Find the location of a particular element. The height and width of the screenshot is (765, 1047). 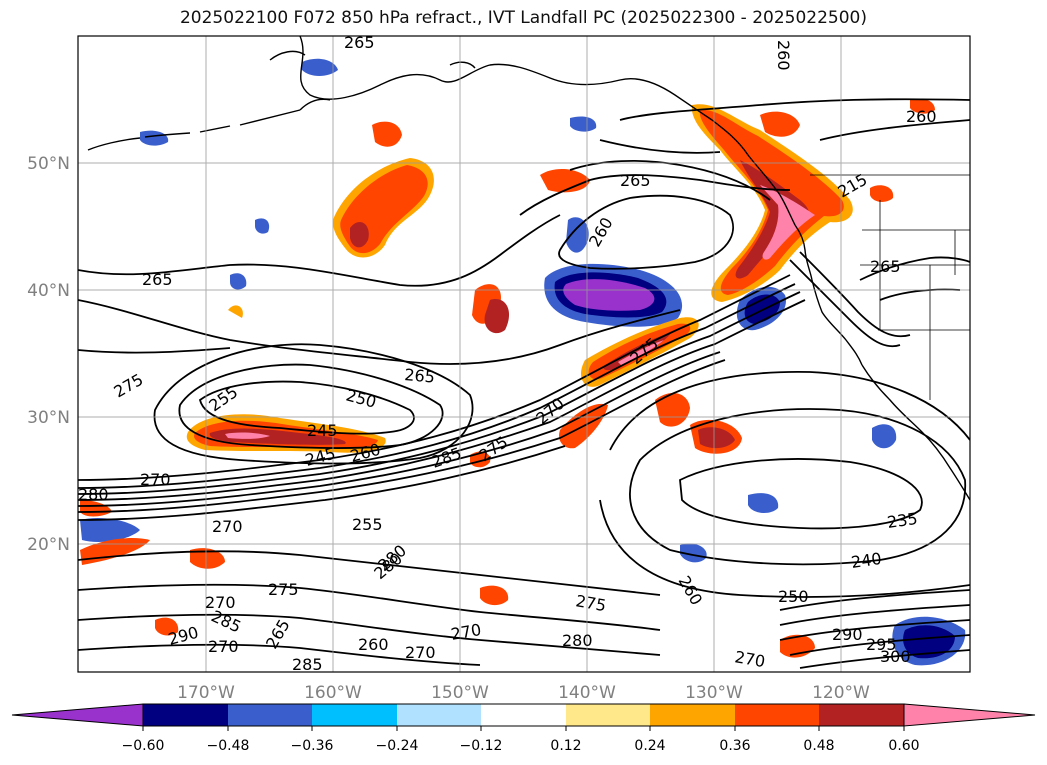

colorbar-tick-label: 0.48 is located at coordinates (818, 746).